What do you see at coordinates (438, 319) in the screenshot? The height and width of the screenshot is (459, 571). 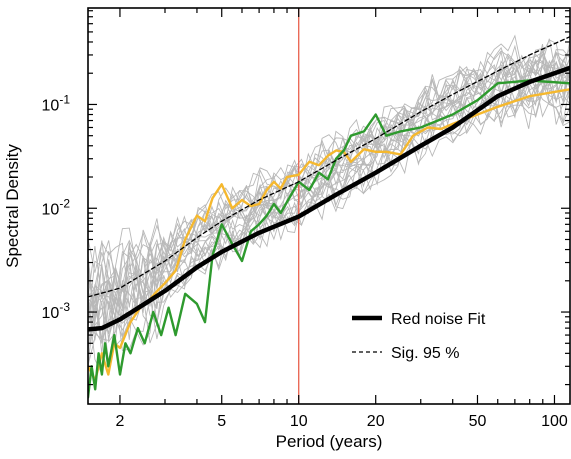 I see `legend-label-red-noise-fit: Red noise Fit` at bounding box center [438, 319].